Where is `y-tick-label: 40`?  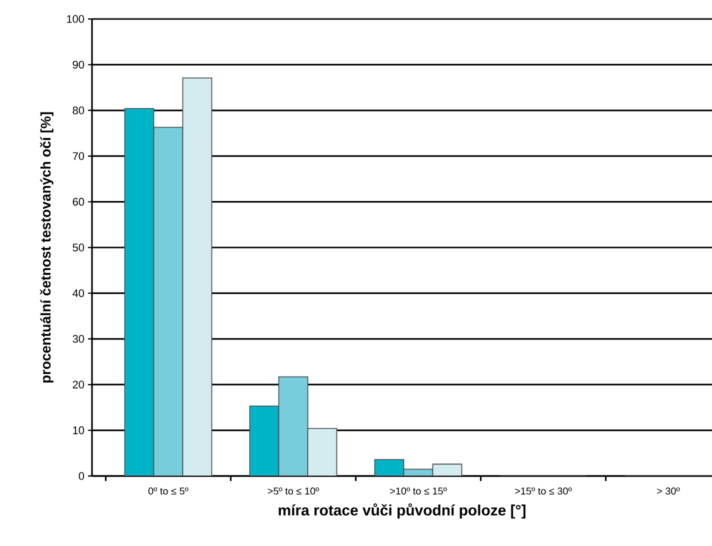 y-tick-label: 40 is located at coordinates (78, 293).